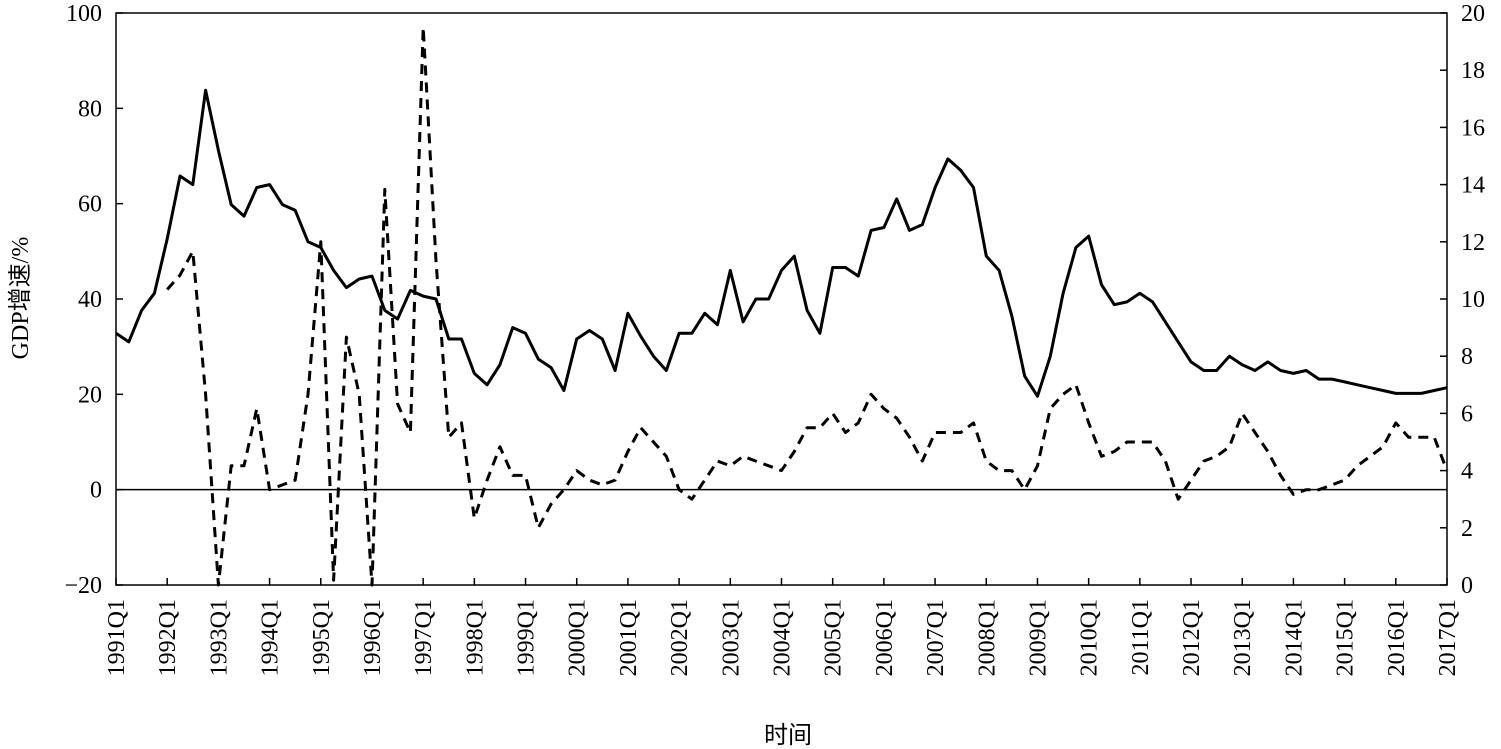  What do you see at coordinates (1473, 14) in the screenshot?
I see `right-tick-label: 20` at bounding box center [1473, 14].